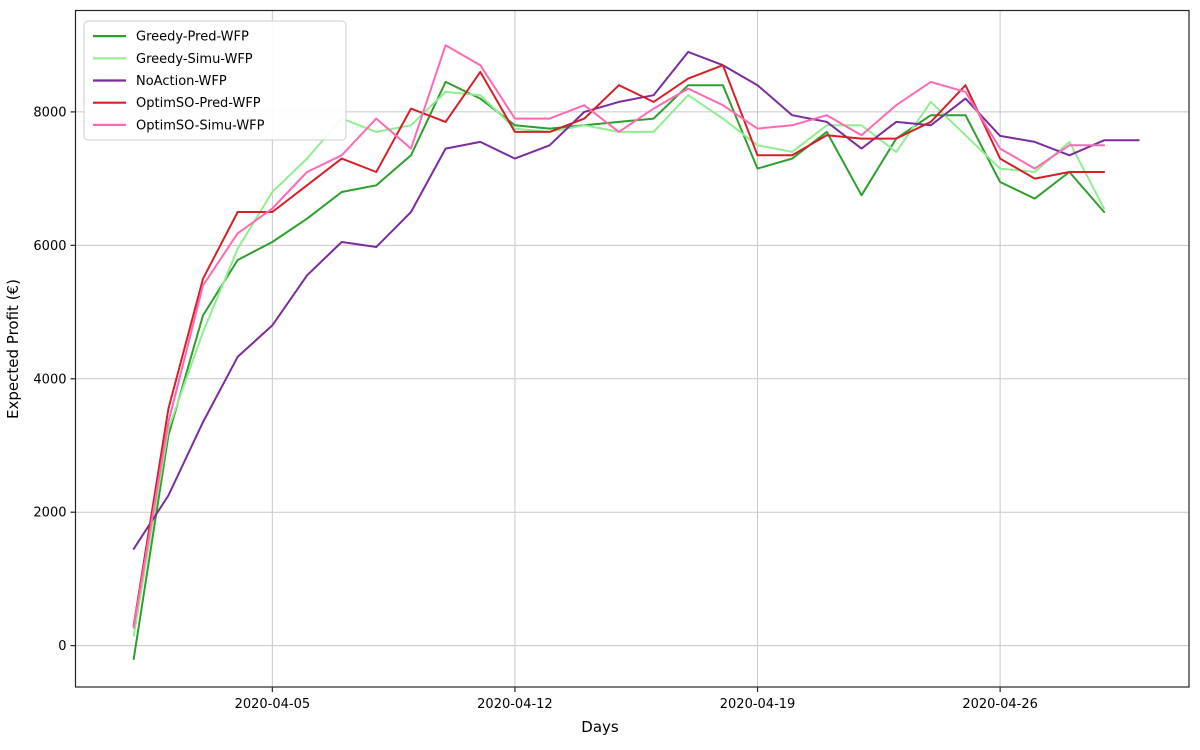  I want to click on y-tick-label: 0, so click(62, 646).